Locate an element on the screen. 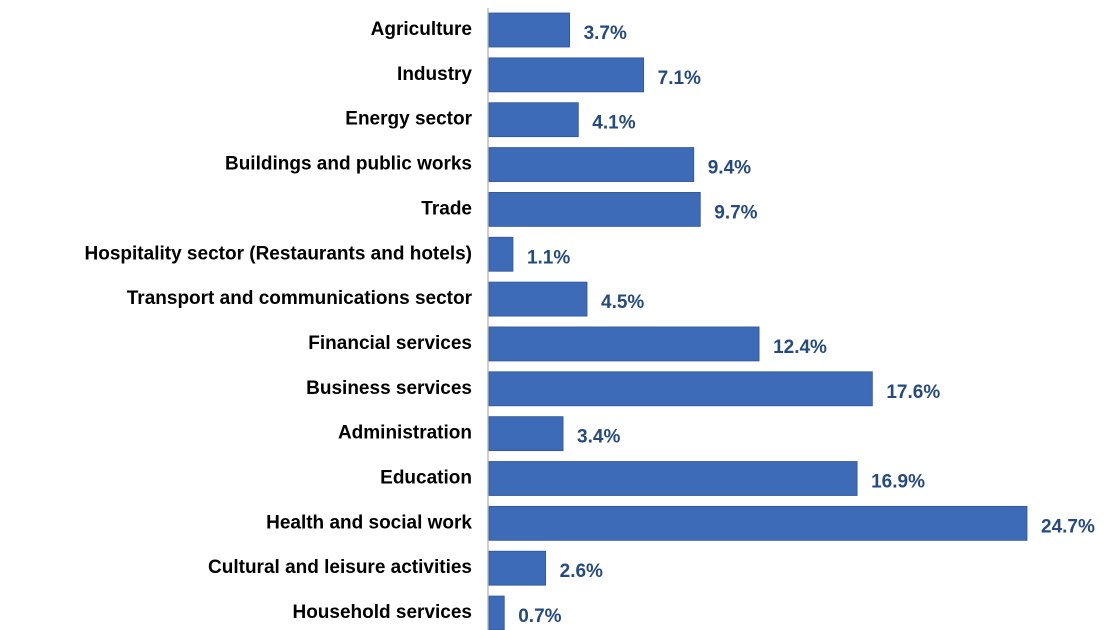 The width and height of the screenshot is (1117, 630). value-label: 4.1% is located at coordinates (613, 123).